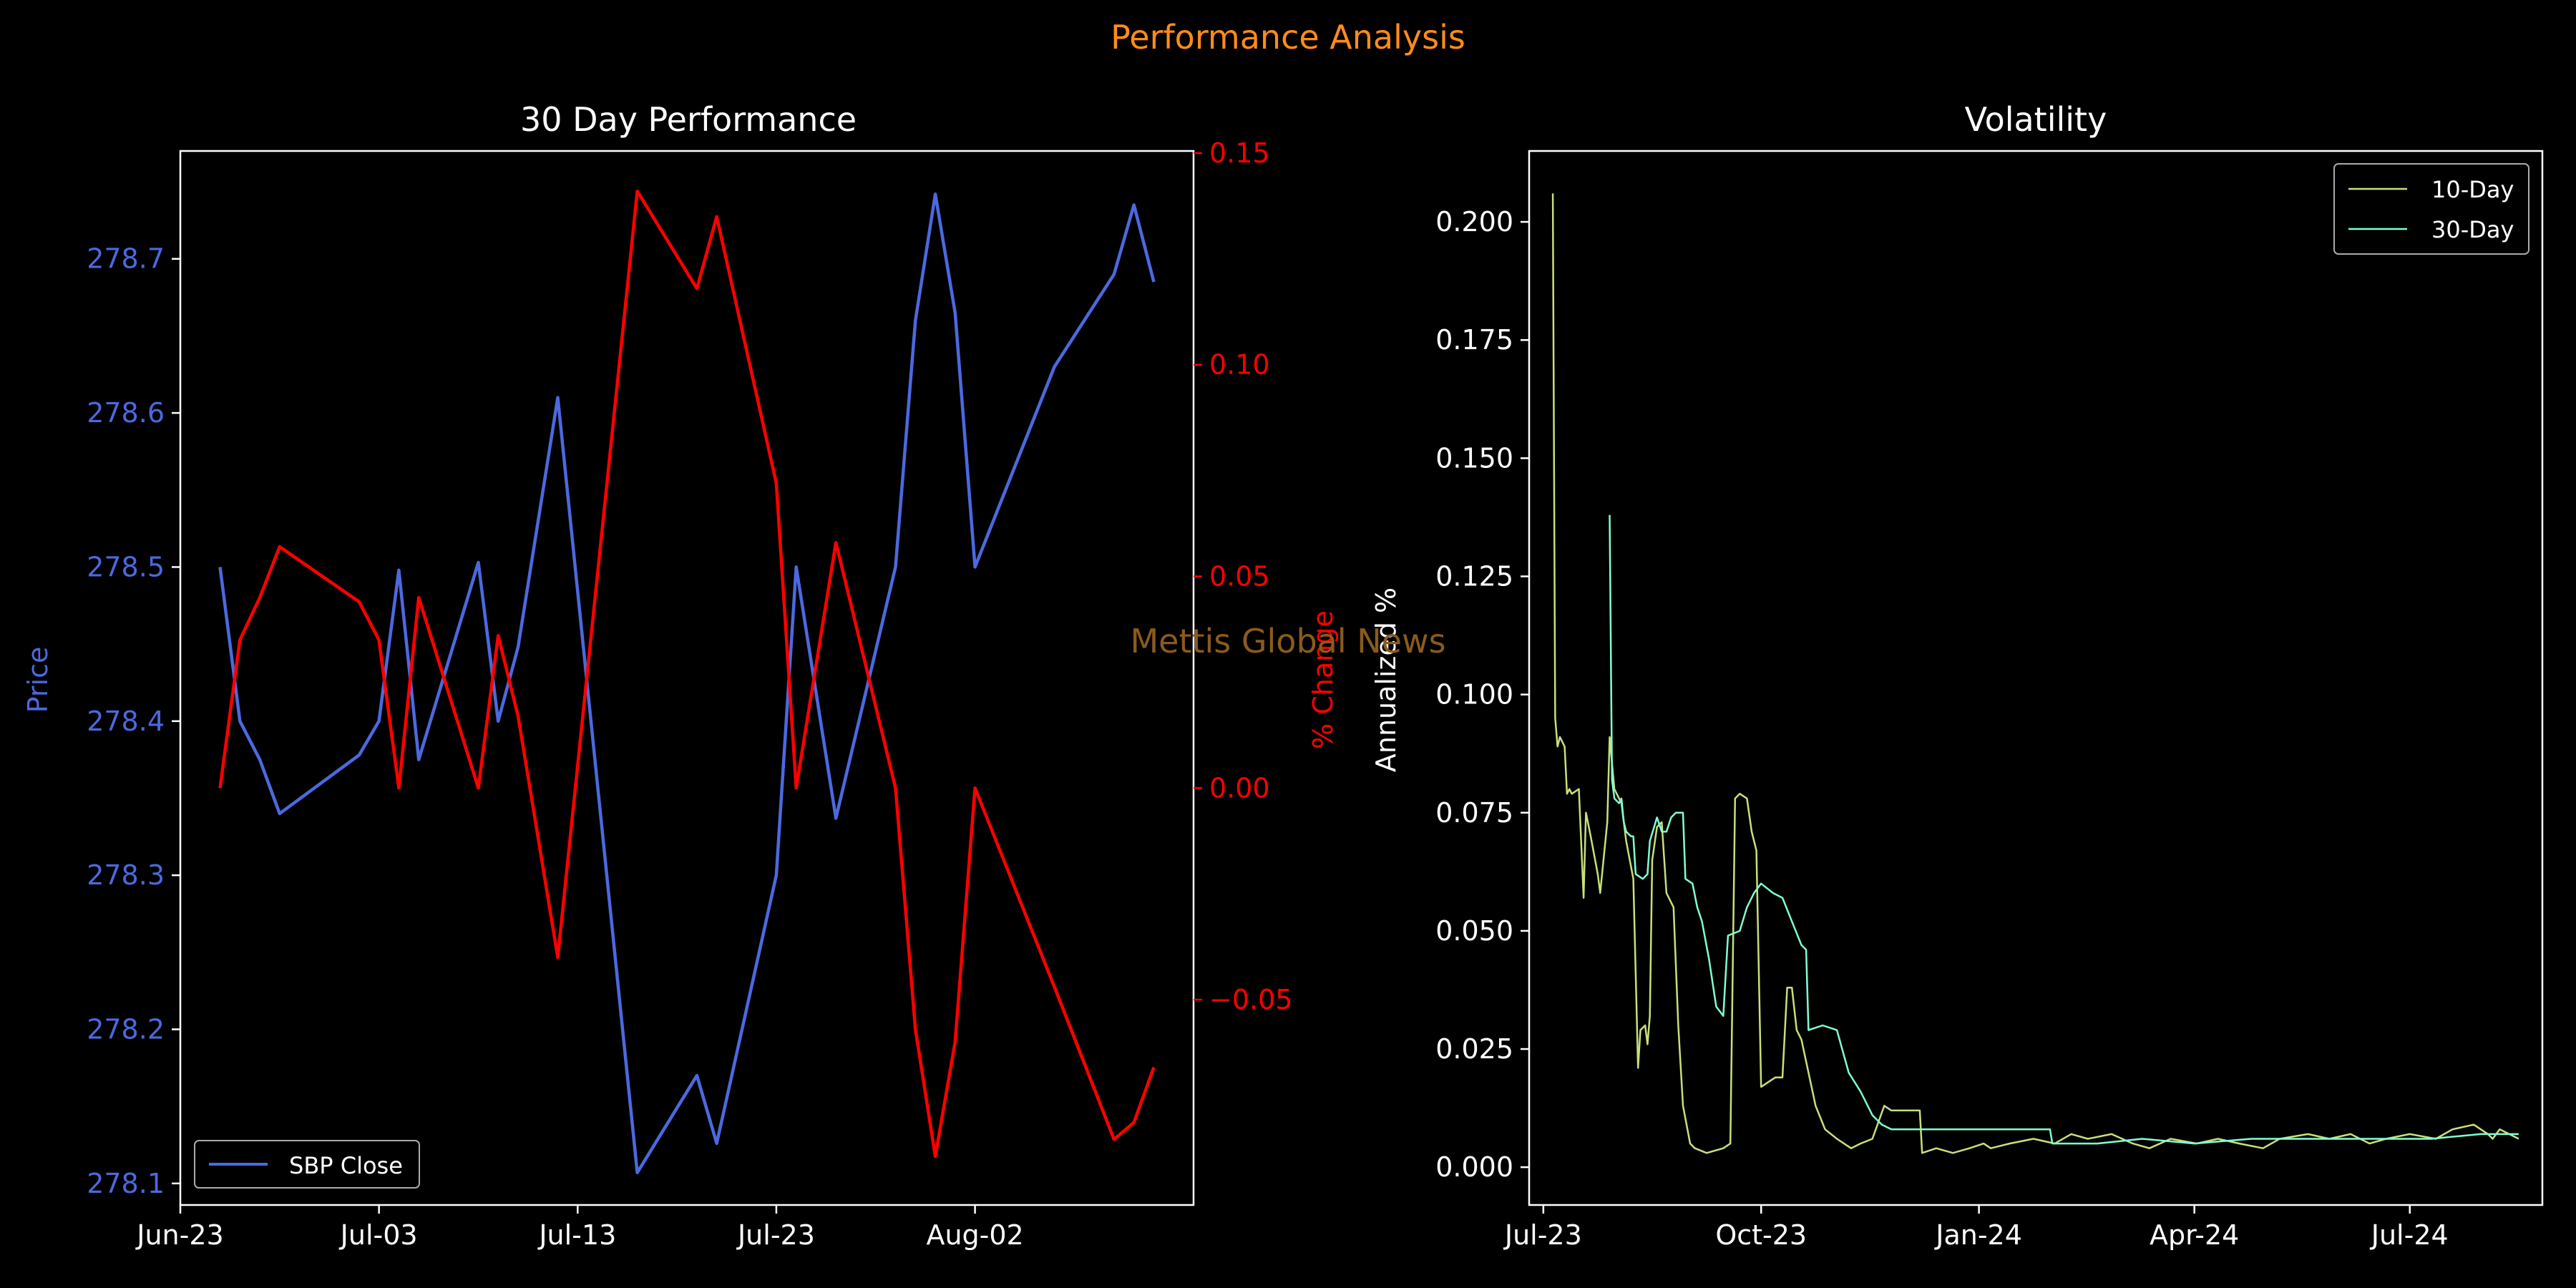  Describe the element at coordinates (1323, 679) in the screenshot. I see `pct-change-axis-label: % Change` at that location.